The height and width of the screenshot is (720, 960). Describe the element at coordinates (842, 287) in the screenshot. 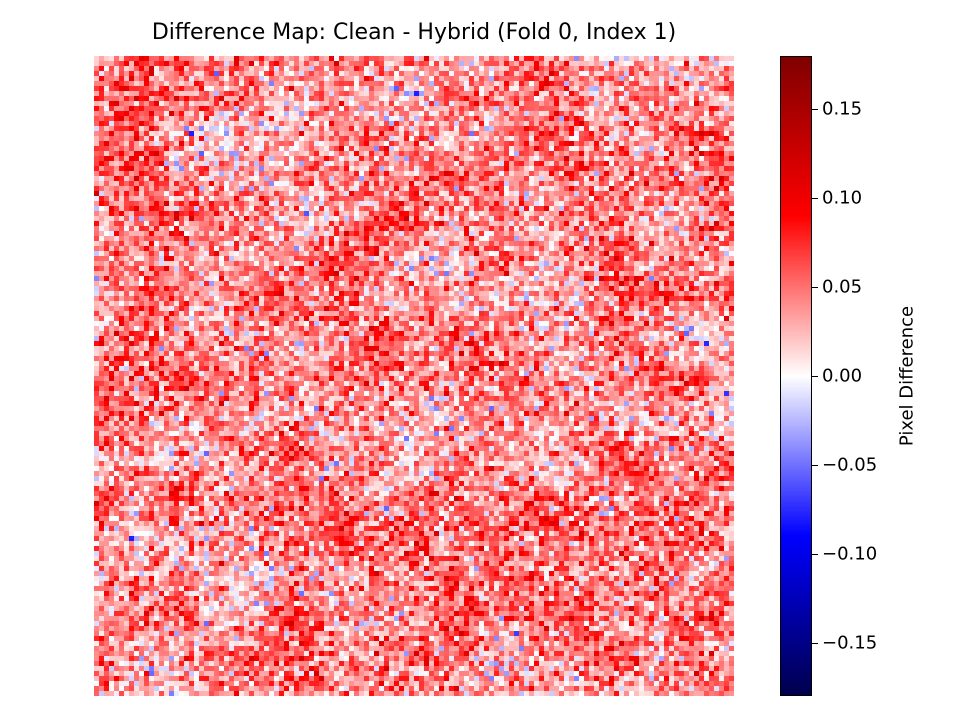

I see `colorbar-tick-label: 0.05` at that location.